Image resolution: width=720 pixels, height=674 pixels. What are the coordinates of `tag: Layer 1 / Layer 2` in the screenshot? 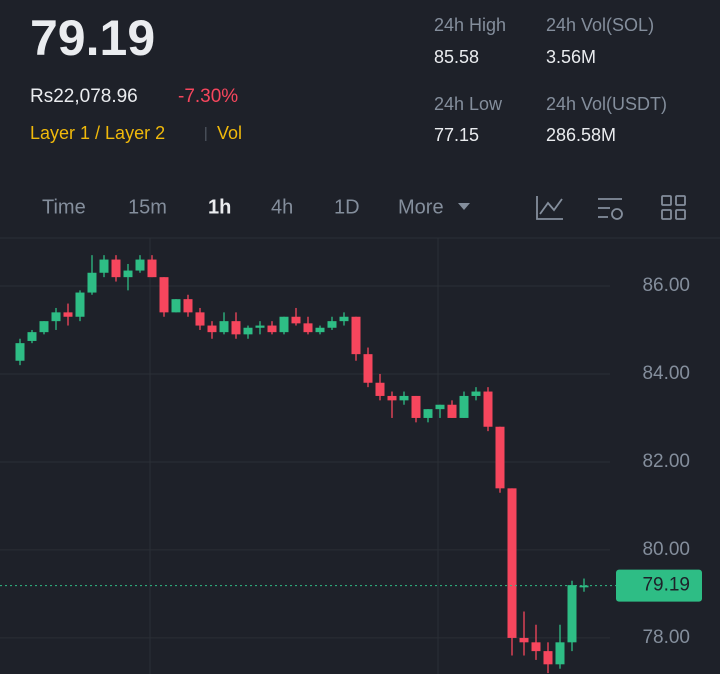 It's located at (97, 133).